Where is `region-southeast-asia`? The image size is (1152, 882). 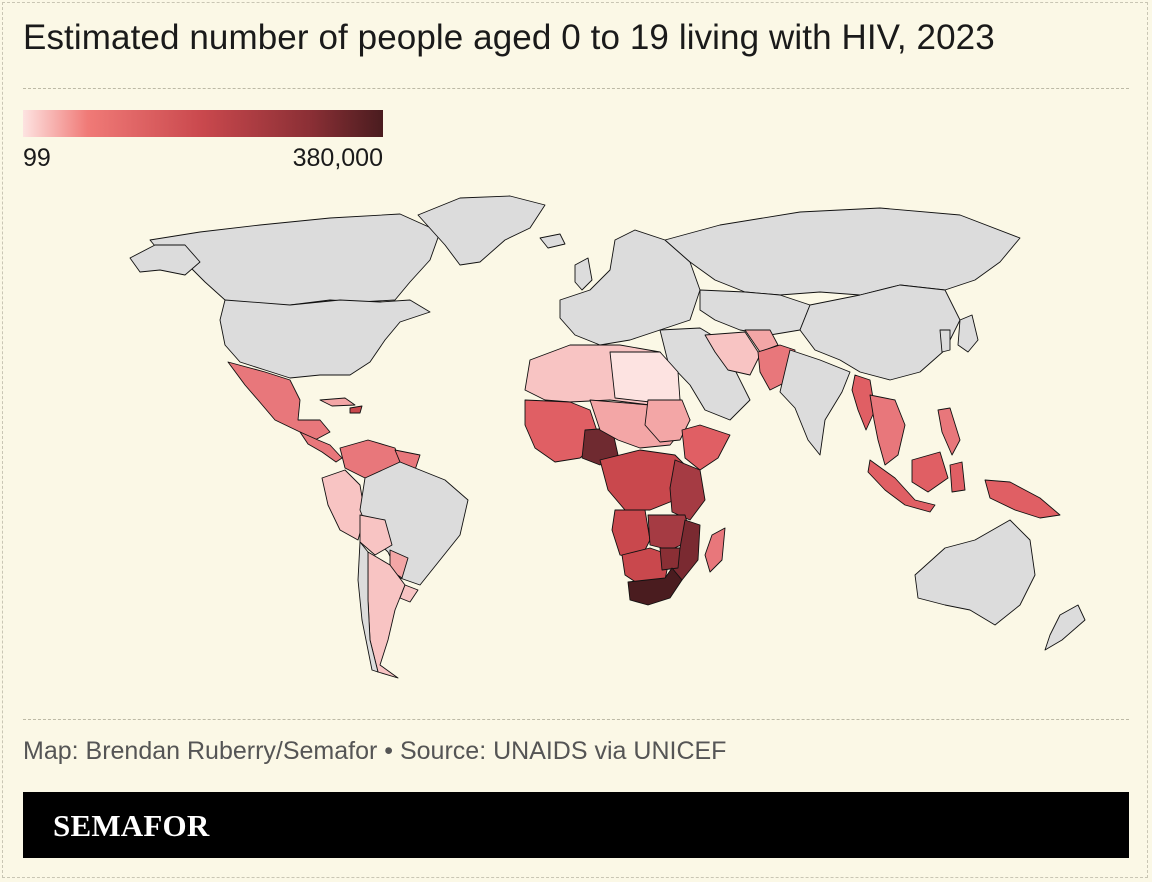 region-southeast-asia is located at coordinates (887, 430).